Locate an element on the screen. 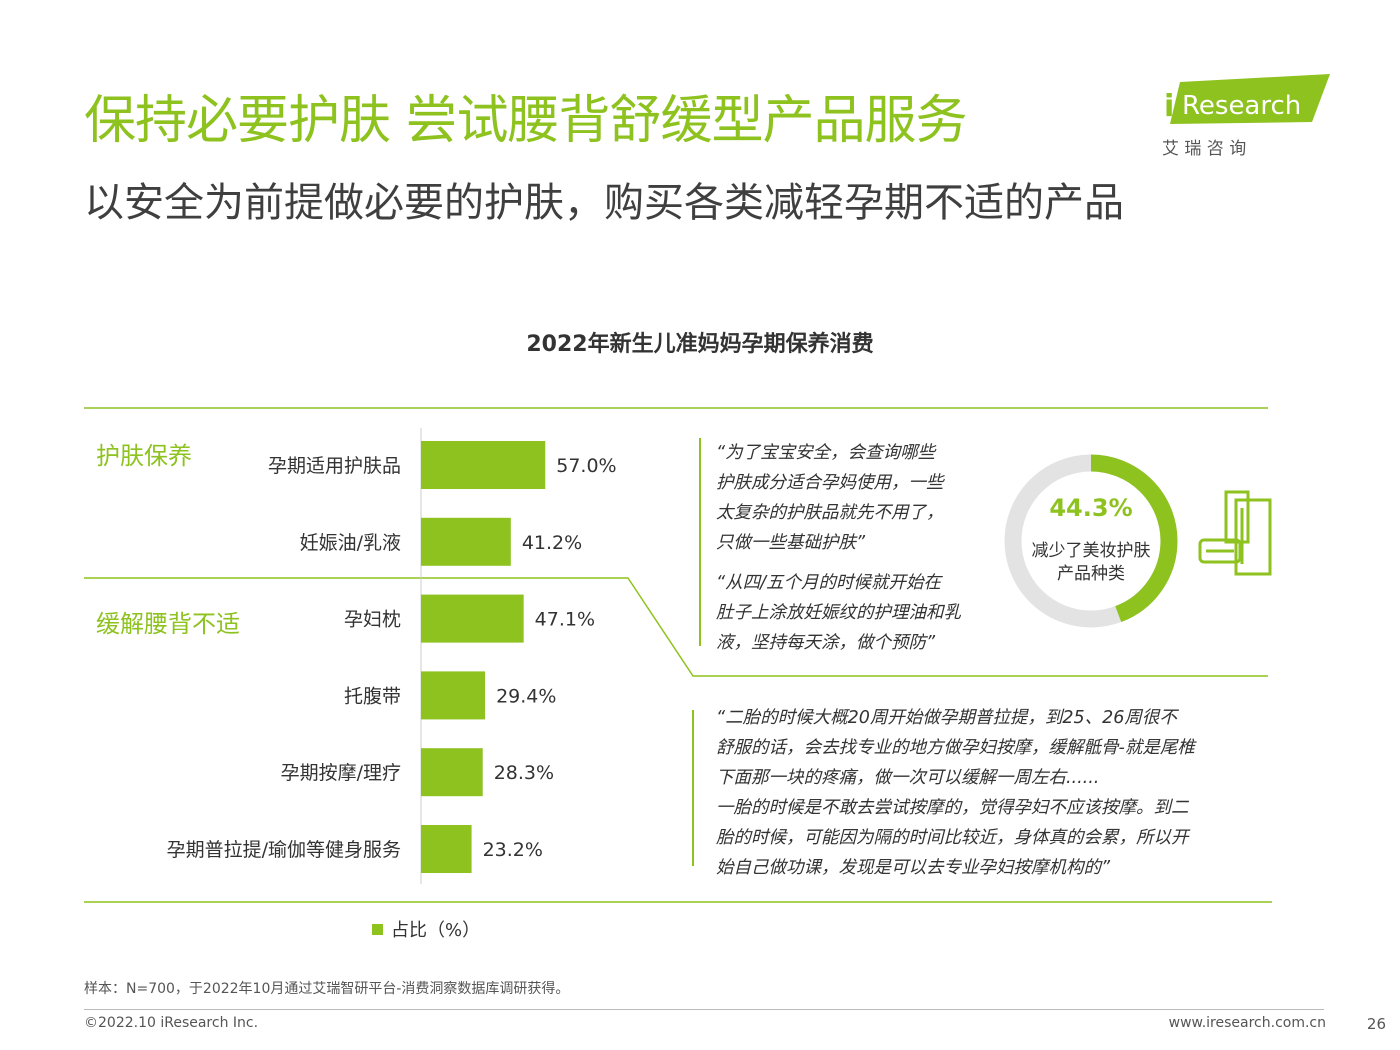 Image resolution: width=1400 pixels, height=1050 pixels. quote-line: 只做一些基础护肤” is located at coordinates (791, 543).